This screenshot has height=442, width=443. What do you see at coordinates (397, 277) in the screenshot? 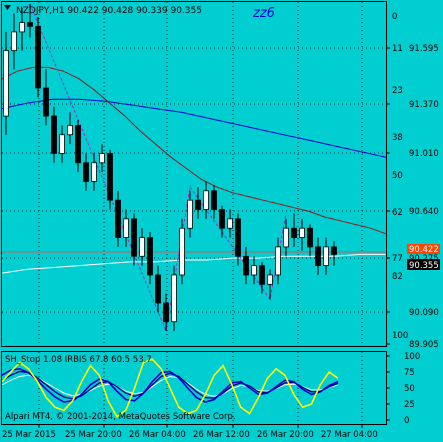
I see `fib-level-label: 82` at bounding box center [397, 277].